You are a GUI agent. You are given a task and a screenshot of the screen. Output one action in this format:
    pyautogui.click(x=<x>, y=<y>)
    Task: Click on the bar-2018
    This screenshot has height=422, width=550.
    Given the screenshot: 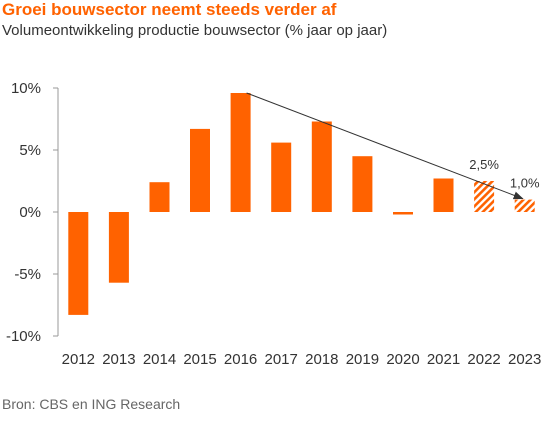 What is the action you would take?
    pyautogui.click(x=321, y=166)
    